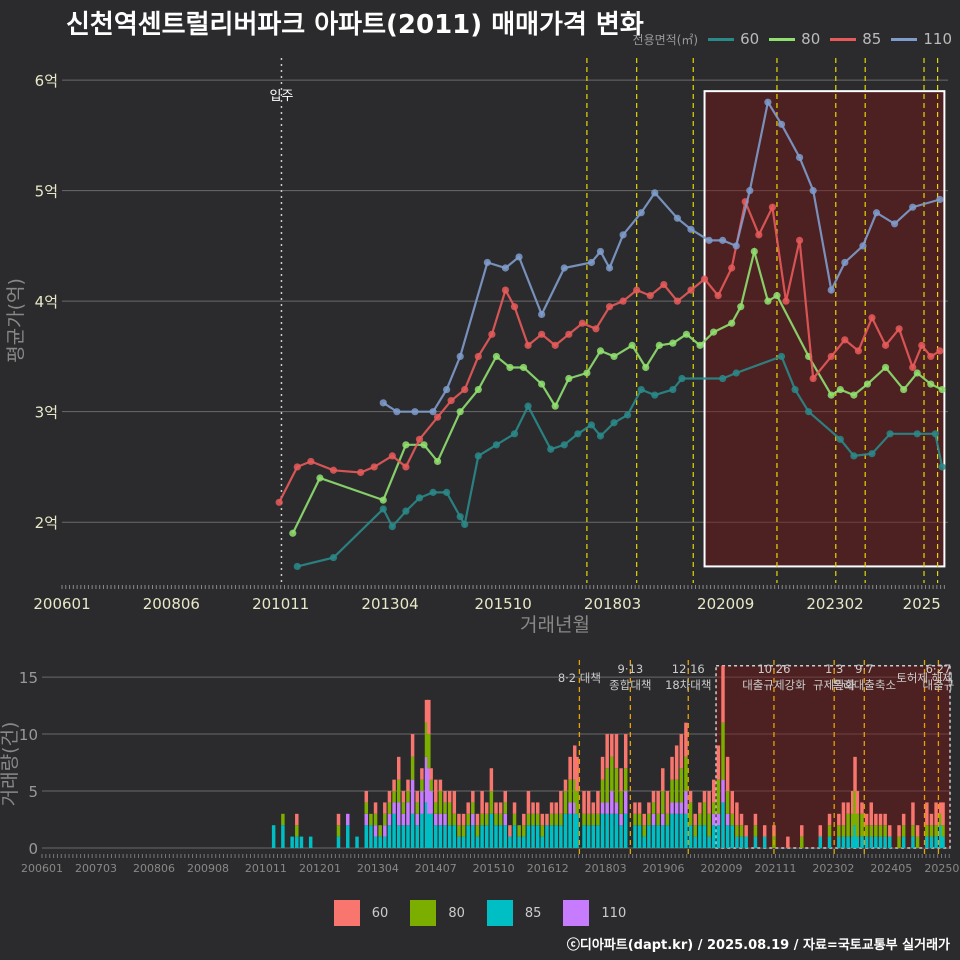  What do you see at coordinates (733, 39) in the screenshot?
I see `legend-item-60: 60` at bounding box center [733, 39].